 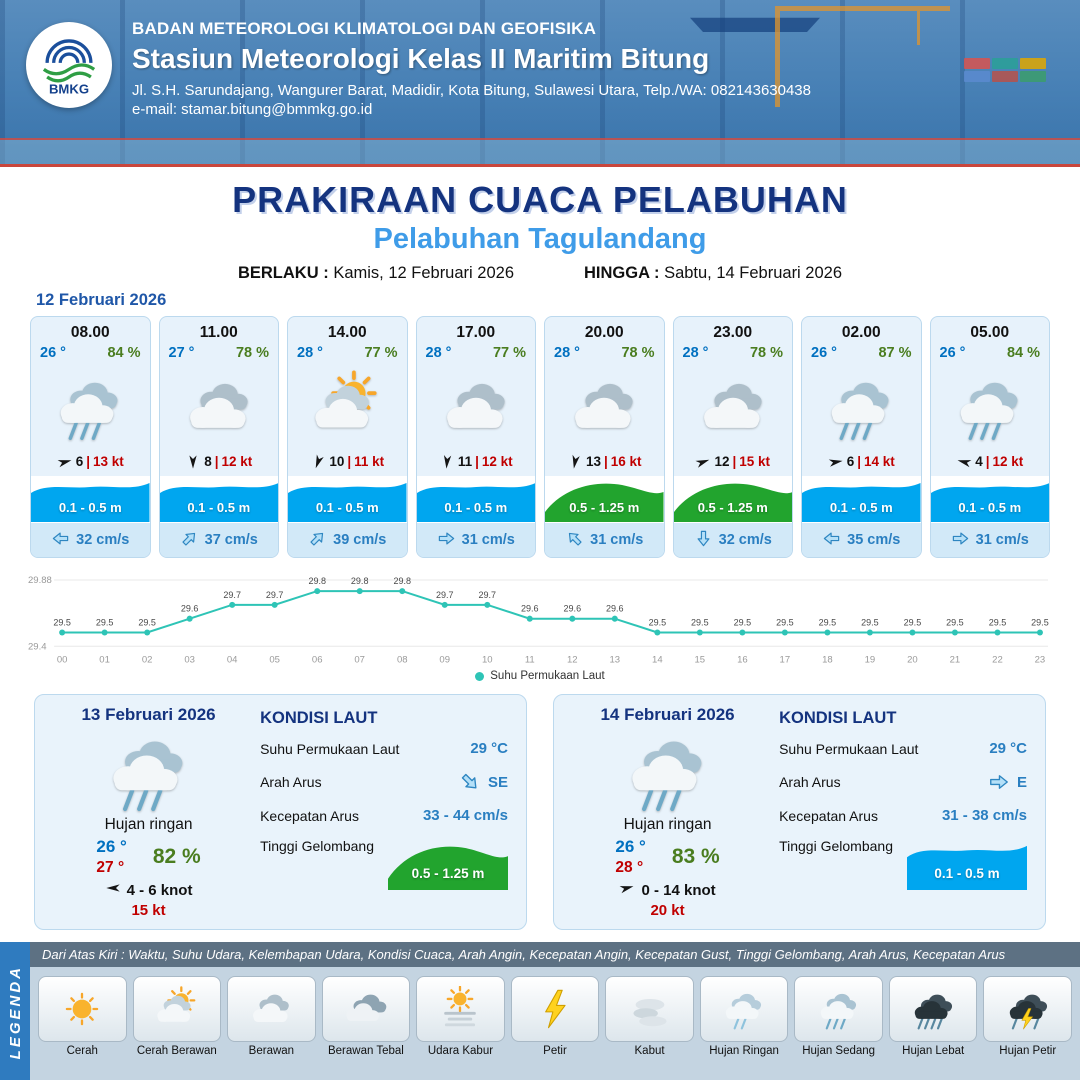 I want to click on air-temperature: 27 °, so click(x=181, y=353).